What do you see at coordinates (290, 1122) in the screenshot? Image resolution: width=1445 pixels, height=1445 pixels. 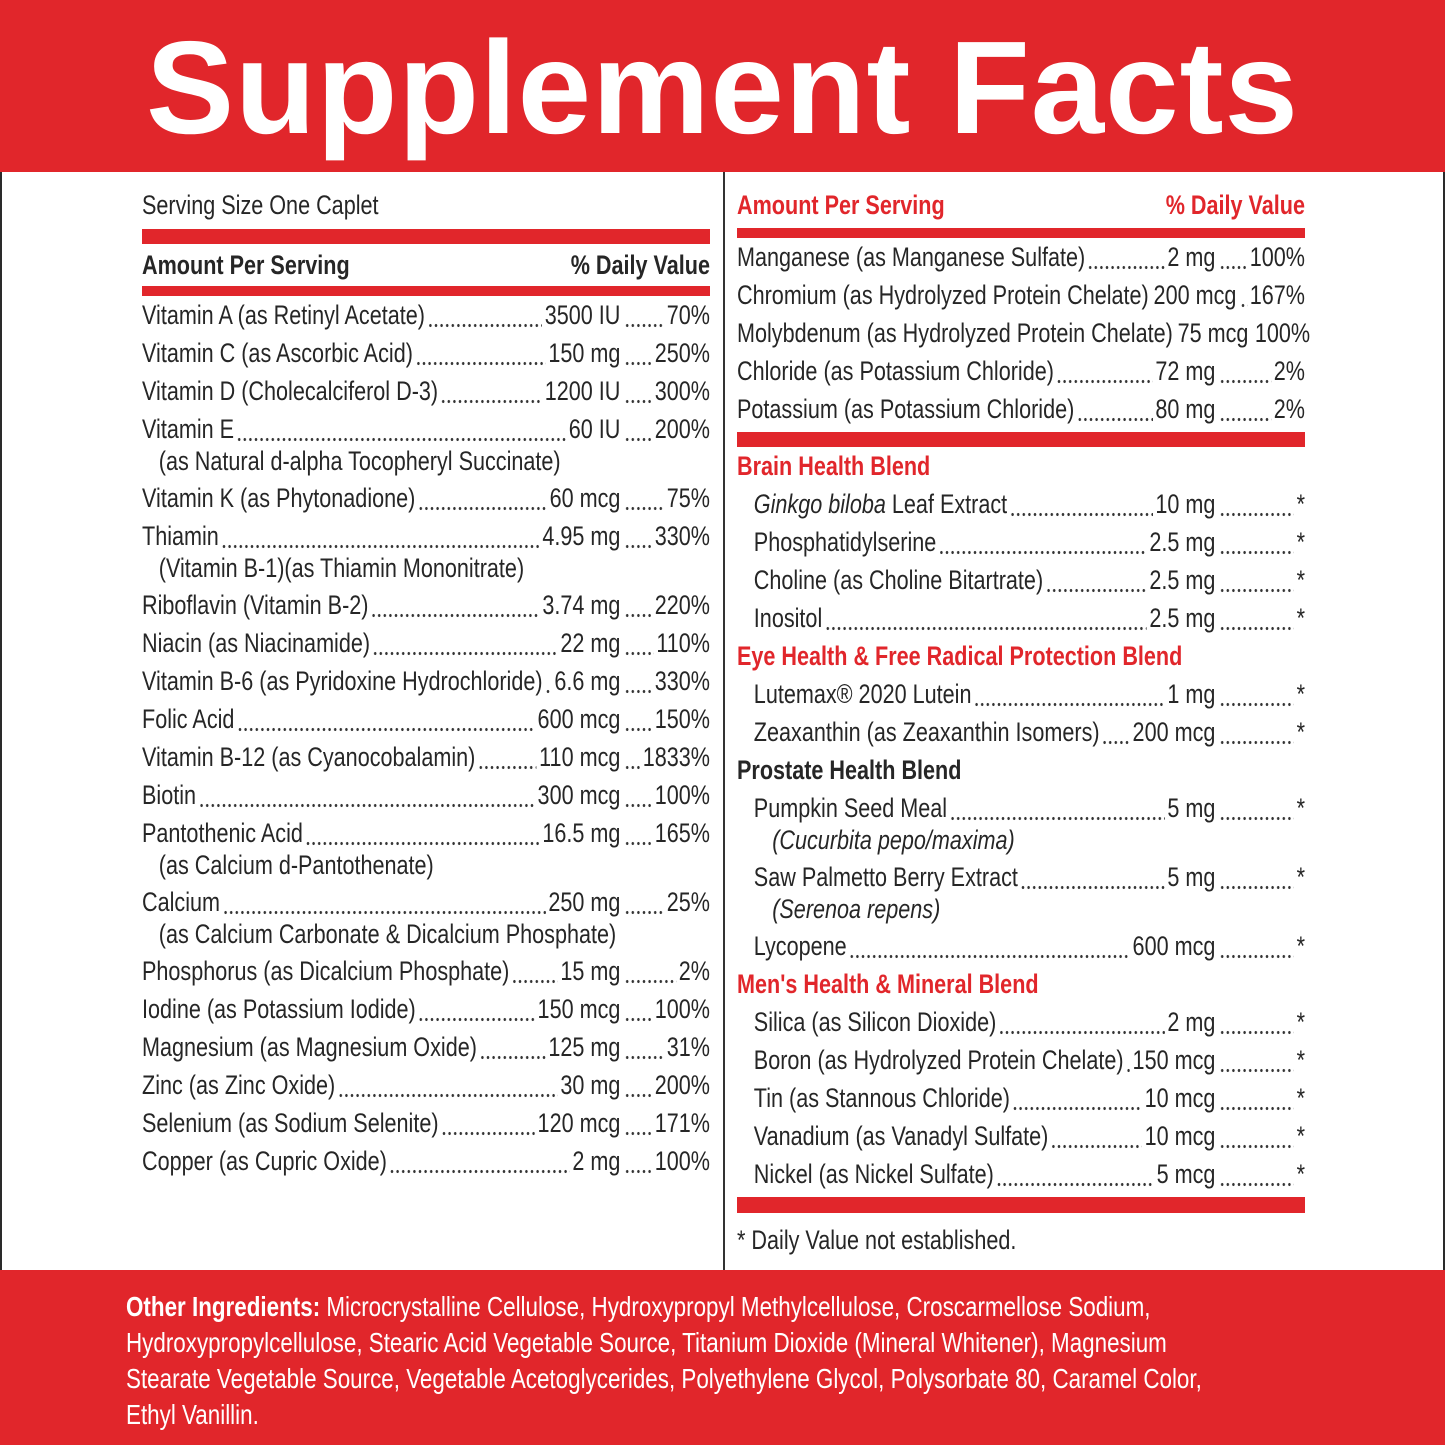 I see `nutrient-name: Selenium (as Sodium Selenite)` at bounding box center [290, 1122].